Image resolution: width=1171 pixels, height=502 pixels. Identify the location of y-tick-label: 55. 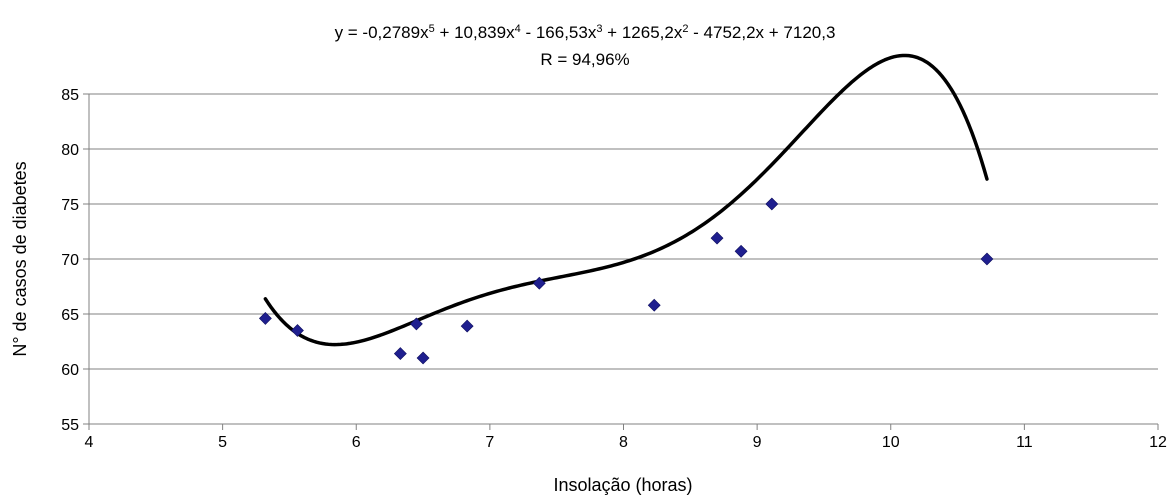
(70, 425).